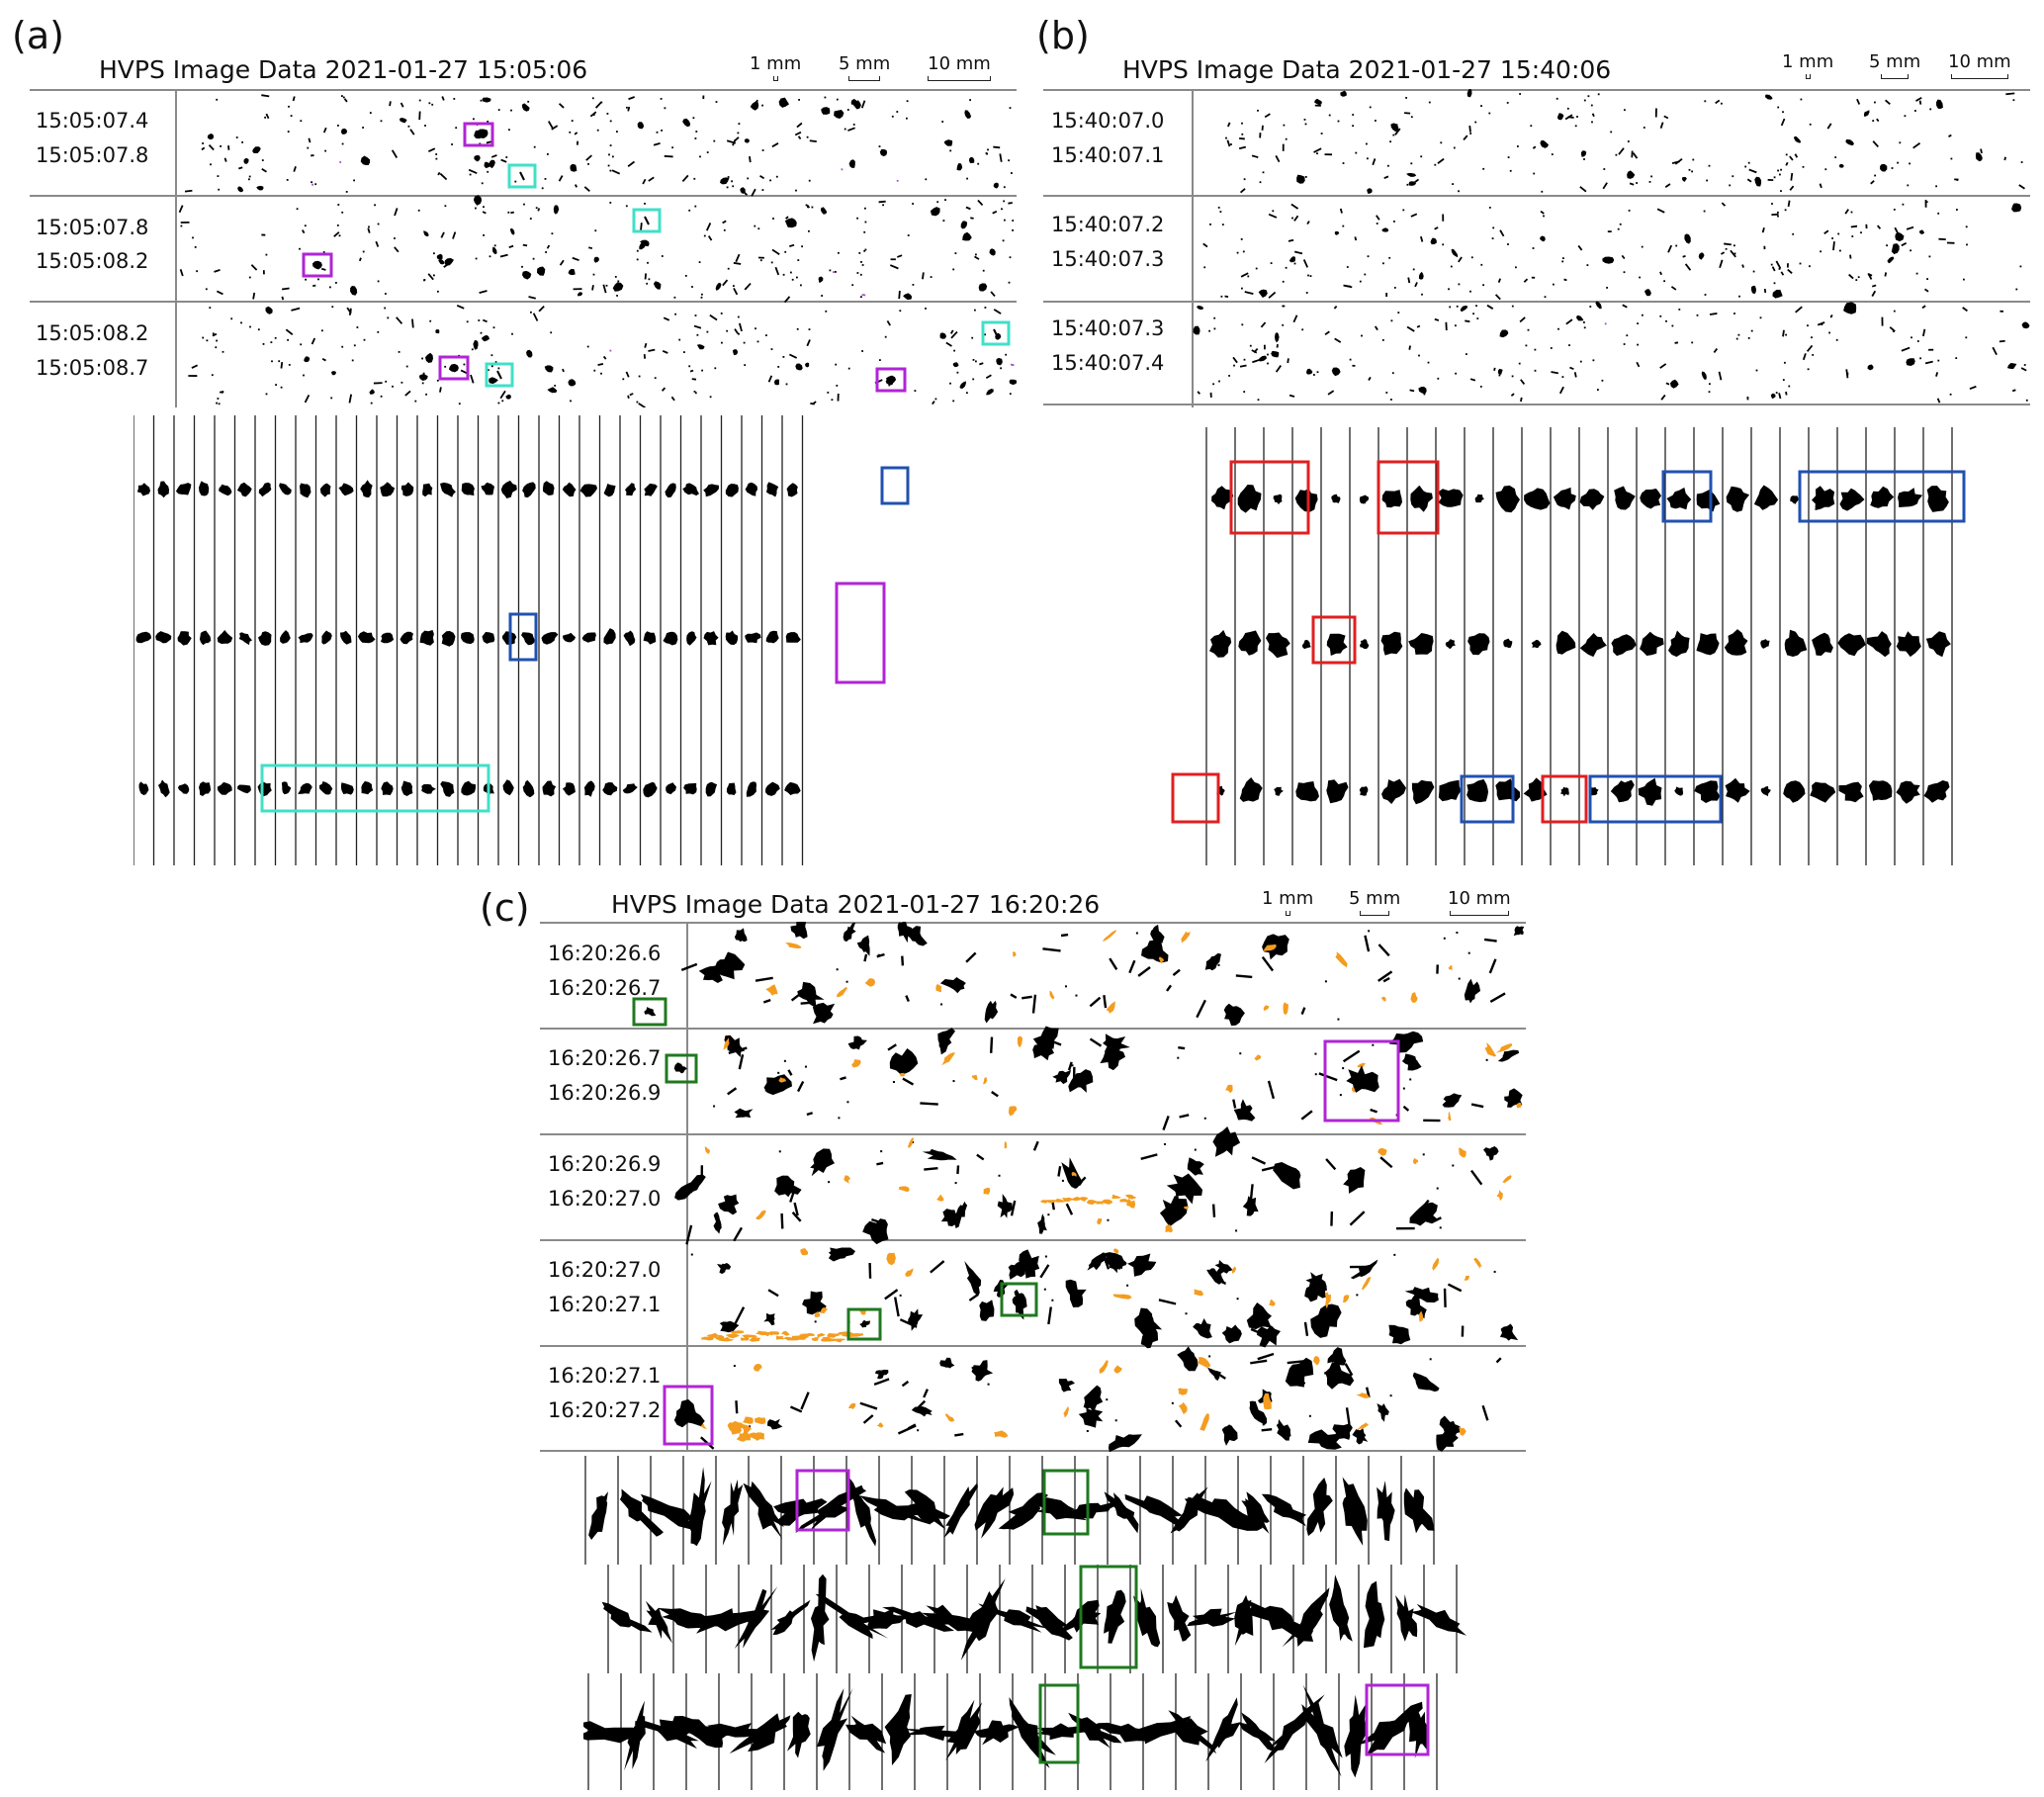  I want to click on row-time-end: 15:40:07.1, so click(1108, 155).